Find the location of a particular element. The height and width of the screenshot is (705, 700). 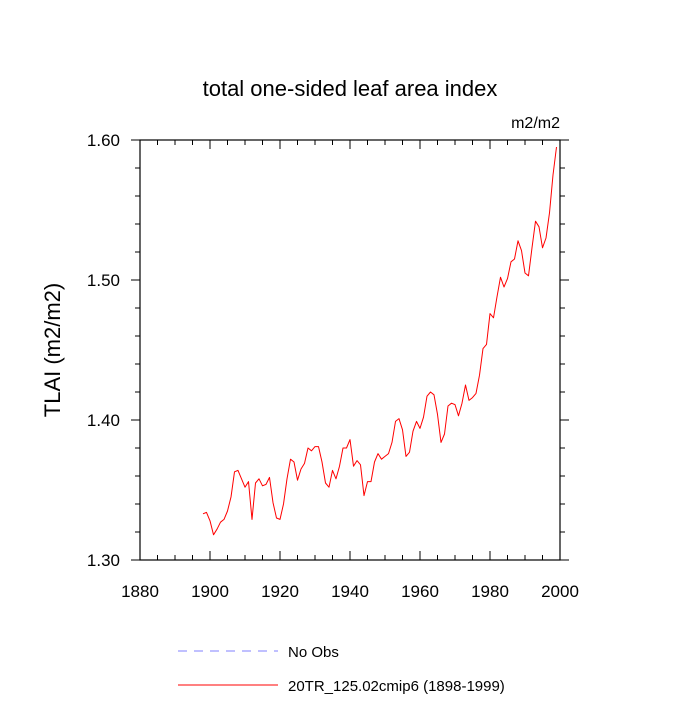

y-tick-label: 1.40 is located at coordinates (103, 420).